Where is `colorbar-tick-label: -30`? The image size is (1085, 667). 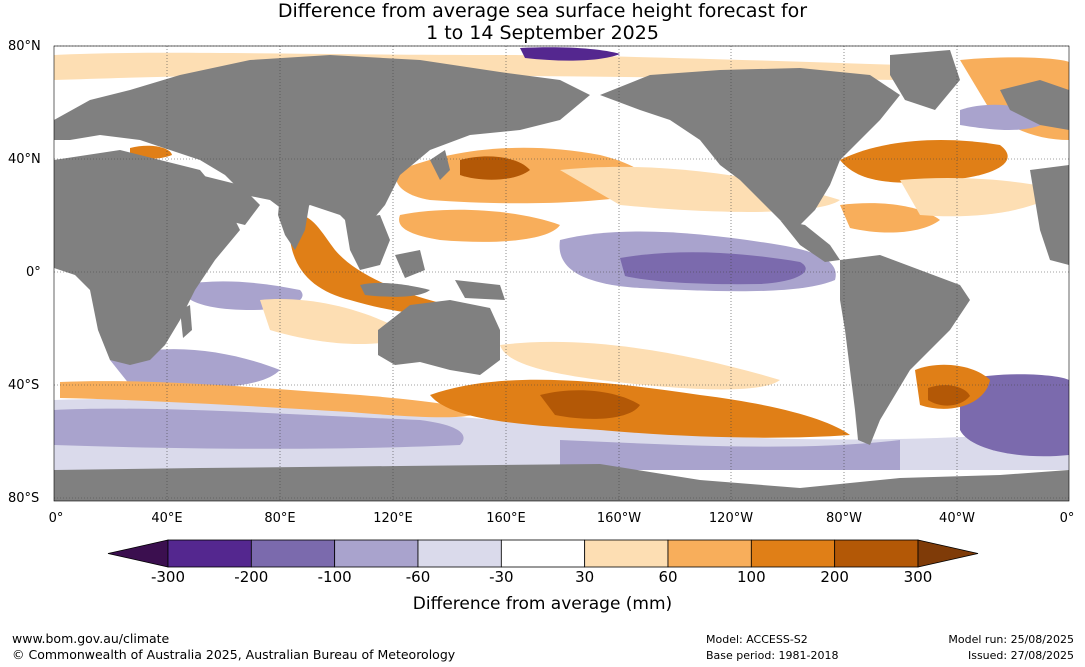
colorbar-tick-label: -30 is located at coordinates (501, 577).